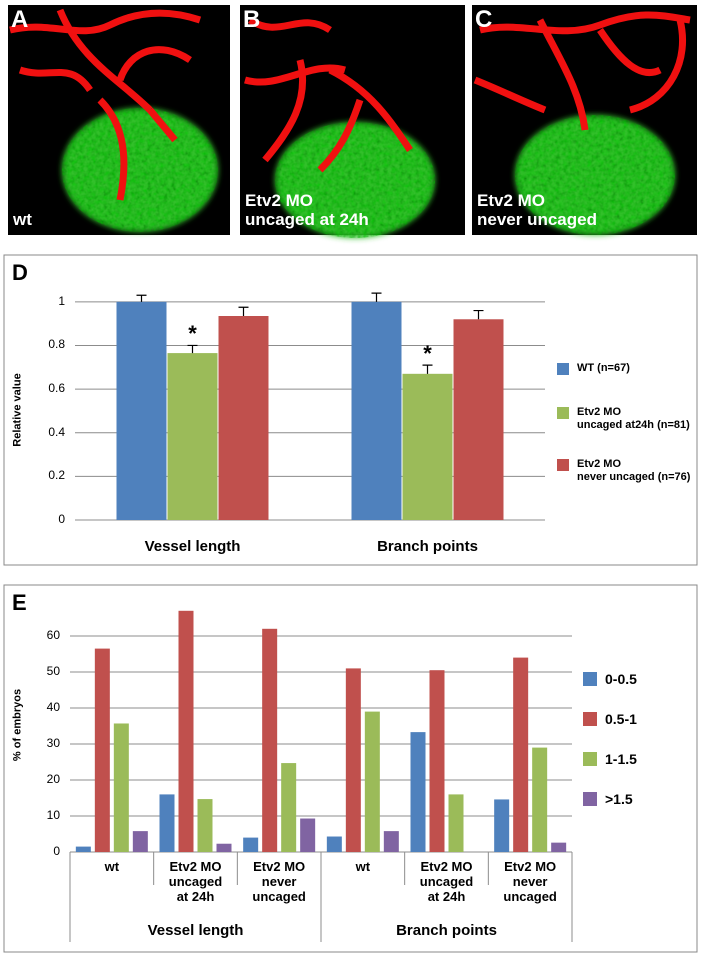 The height and width of the screenshot is (955, 704). Describe the element at coordinates (56, 344) in the screenshot. I see `y-tick-label: 0.8` at that location.